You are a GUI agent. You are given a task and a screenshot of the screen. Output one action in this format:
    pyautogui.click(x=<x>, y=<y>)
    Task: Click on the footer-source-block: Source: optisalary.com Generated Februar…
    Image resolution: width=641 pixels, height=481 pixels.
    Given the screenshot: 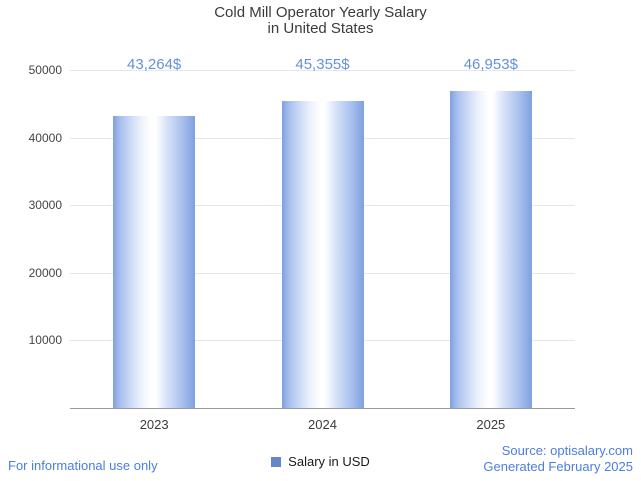 What is the action you would take?
    pyautogui.click(x=558, y=459)
    